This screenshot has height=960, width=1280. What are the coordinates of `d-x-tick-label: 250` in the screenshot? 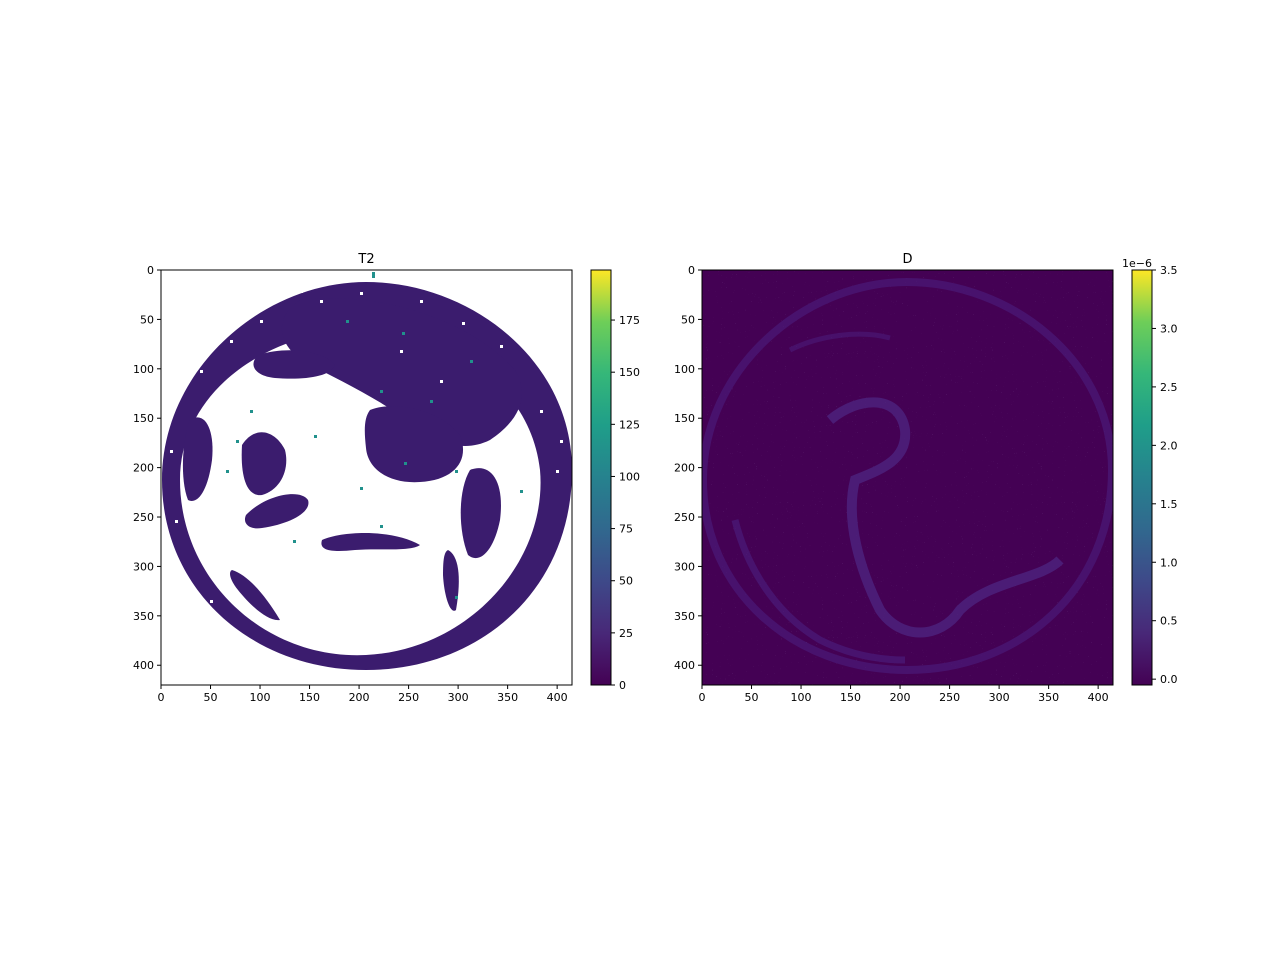 It's located at (949, 697).